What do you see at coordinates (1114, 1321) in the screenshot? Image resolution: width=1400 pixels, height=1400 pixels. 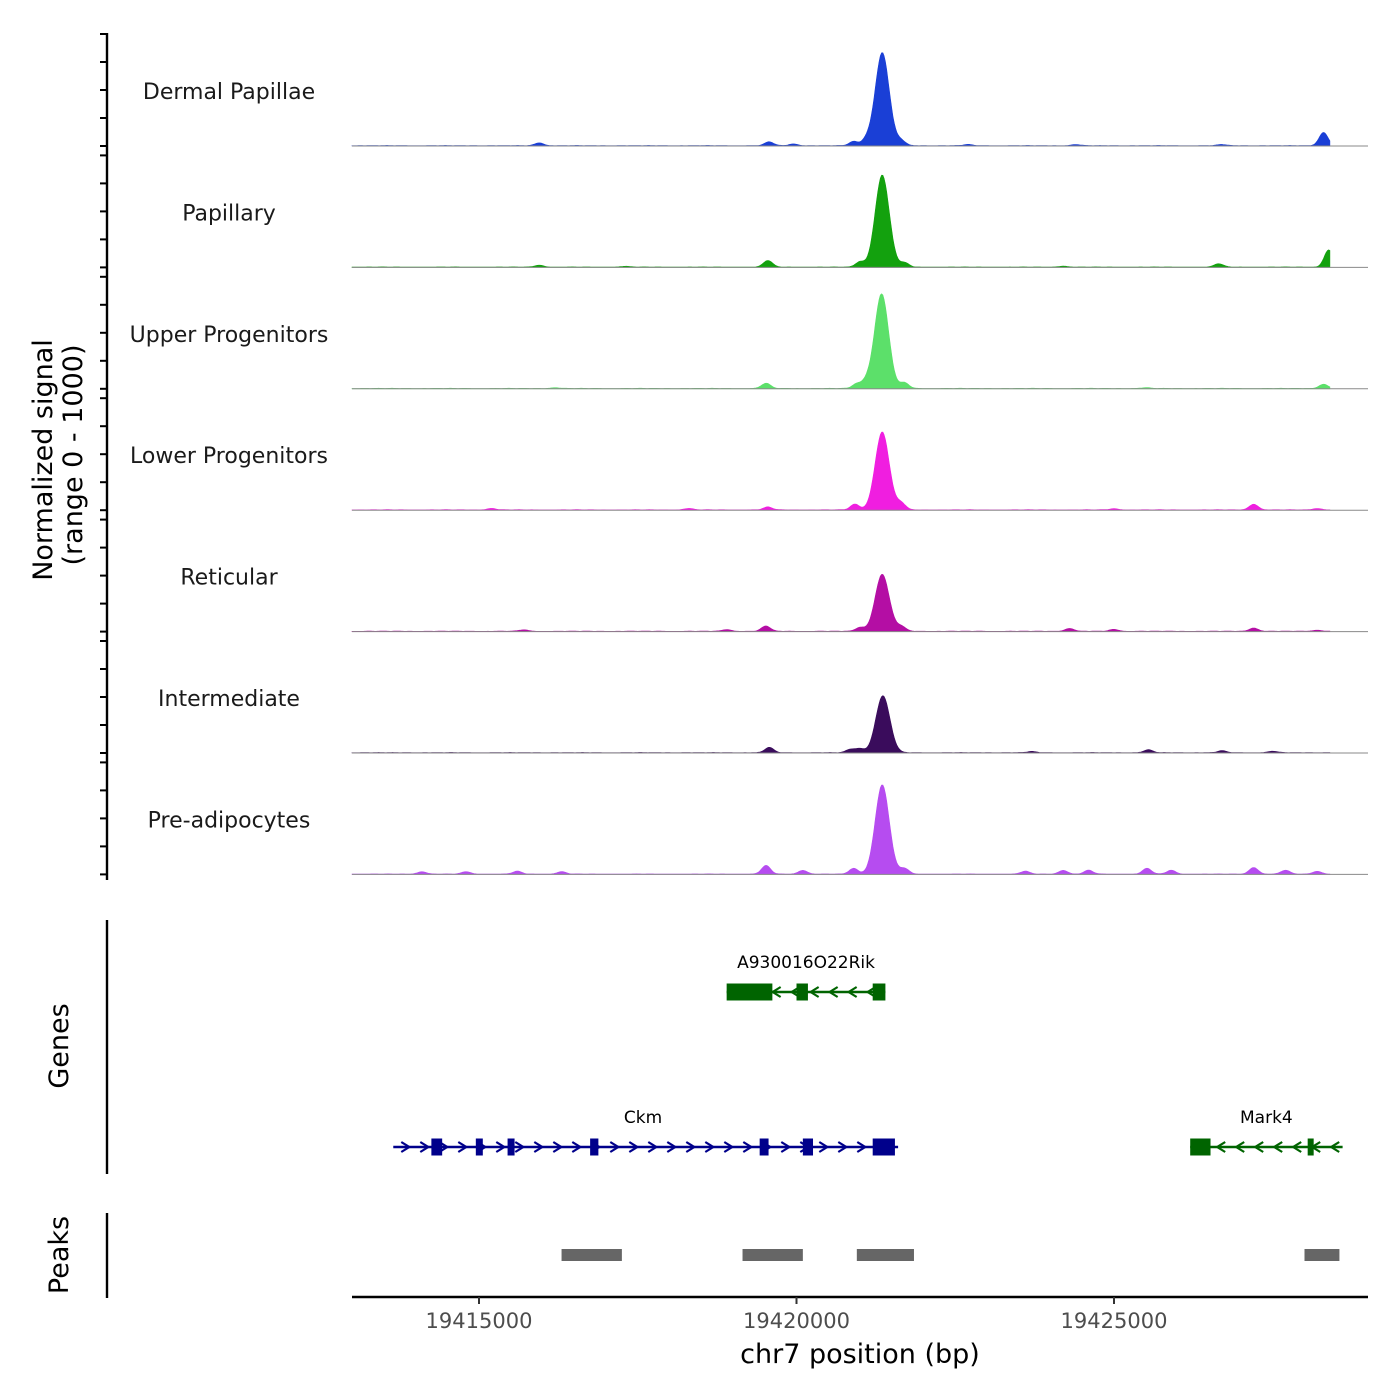 I see `x-tick-label: 19425000` at bounding box center [1114, 1321].